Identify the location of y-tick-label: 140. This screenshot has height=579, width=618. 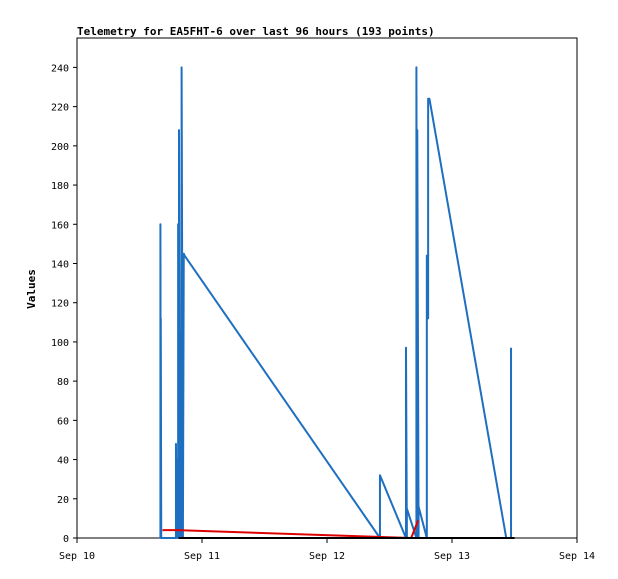
(60, 264).